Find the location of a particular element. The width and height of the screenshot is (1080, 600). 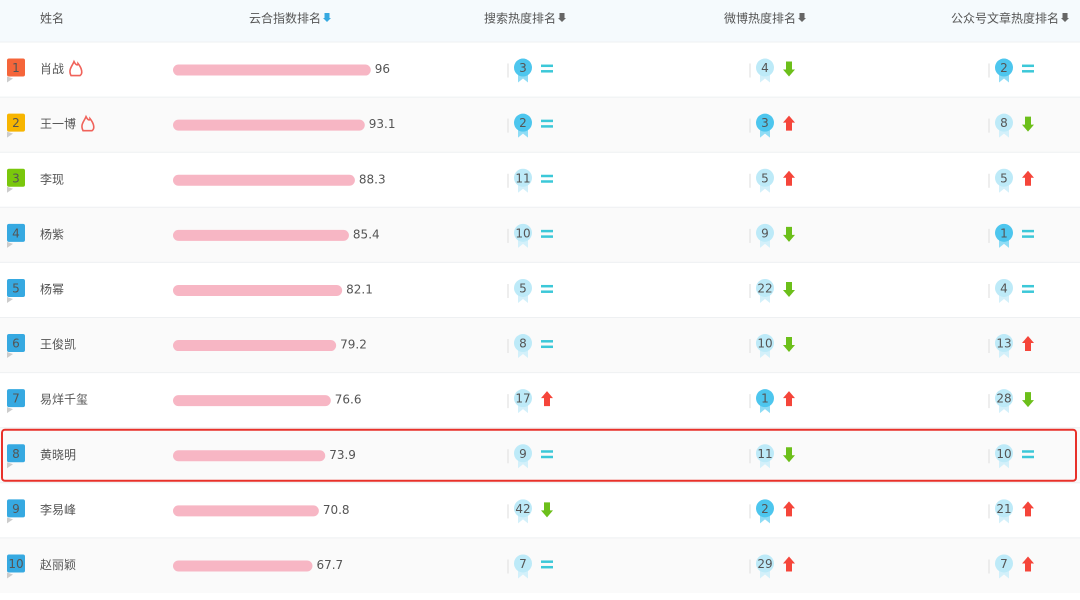

hot-icon is located at coordinates (88, 123).